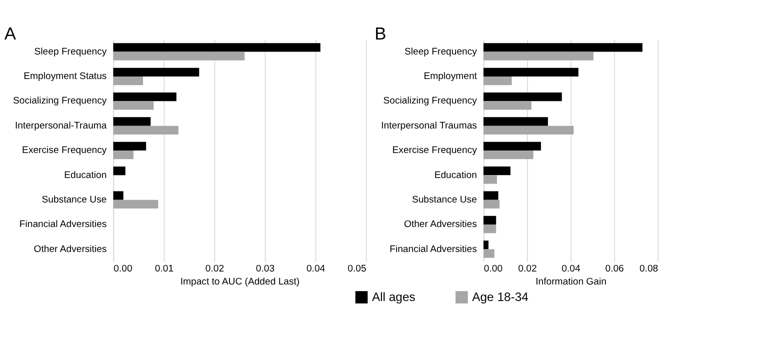 This screenshot has height=340, width=784. What do you see at coordinates (357, 269) in the screenshot?
I see `x-tick-label: 0.05` at bounding box center [357, 269].